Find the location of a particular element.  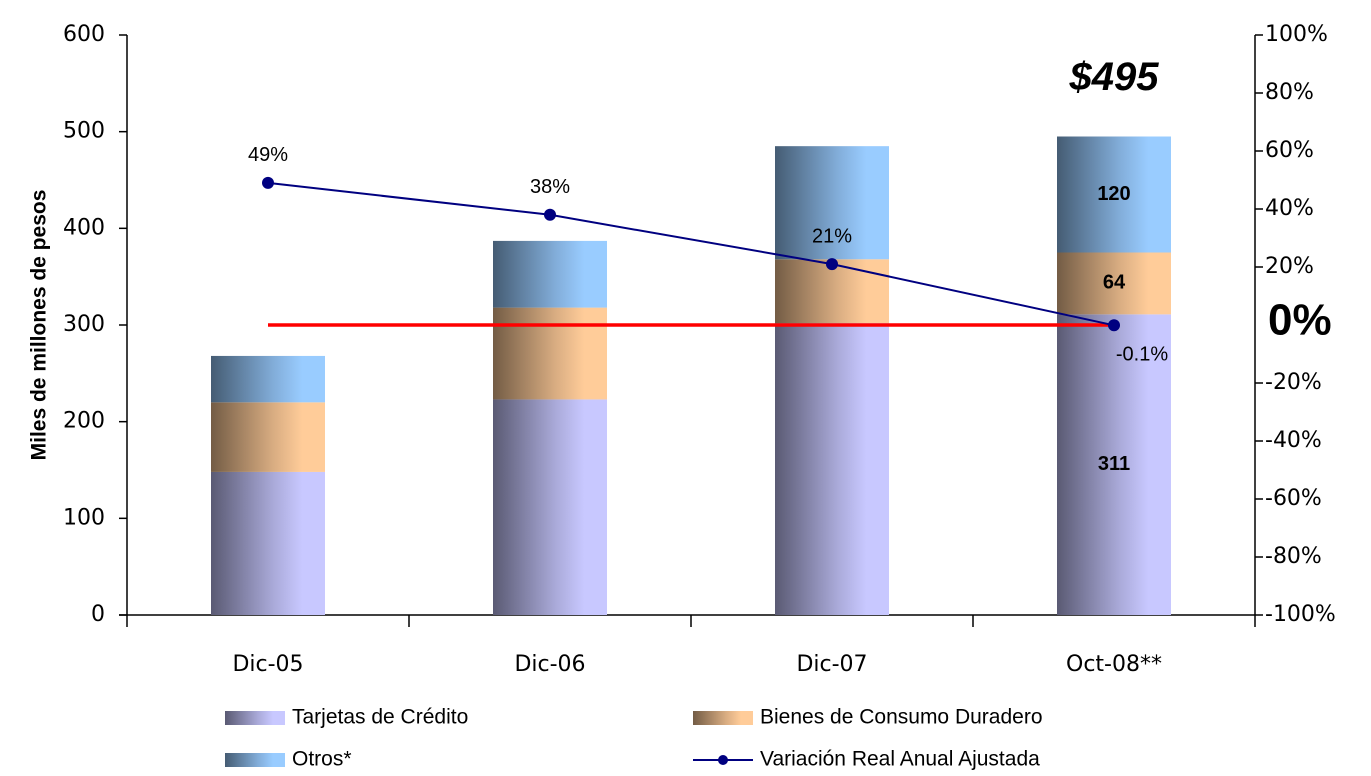

bar-value-label: 64 is located at coordinates (1114, 283).